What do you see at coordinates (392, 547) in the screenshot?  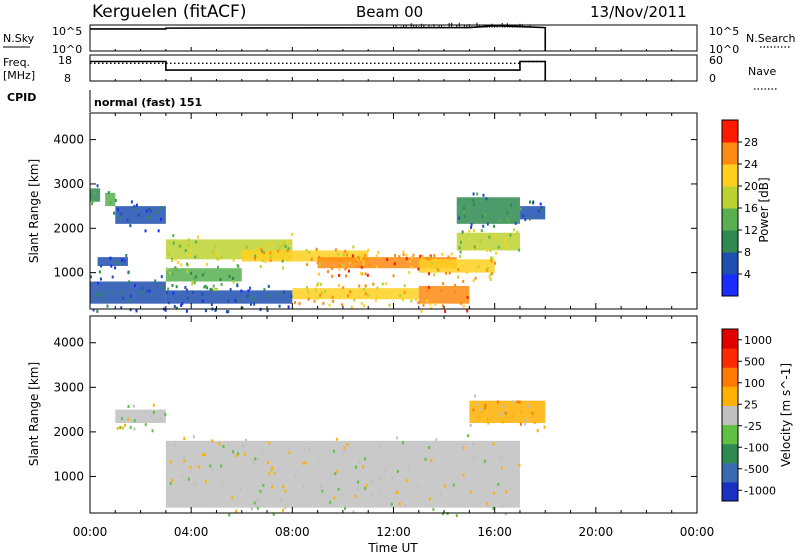 I see `velocity-xlabel: Time UT` at bounding box center [392, 547].